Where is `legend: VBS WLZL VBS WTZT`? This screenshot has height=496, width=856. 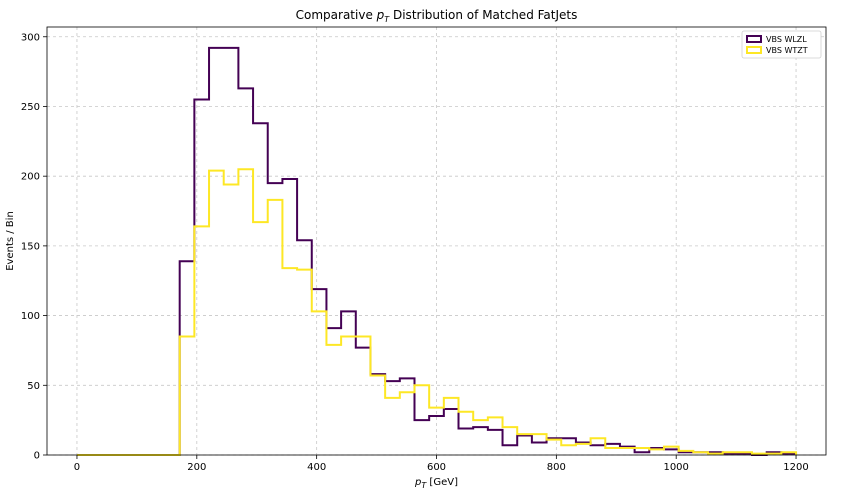
legend: VBS WLZL VBS WTZT is located at coordinates (781, 44).